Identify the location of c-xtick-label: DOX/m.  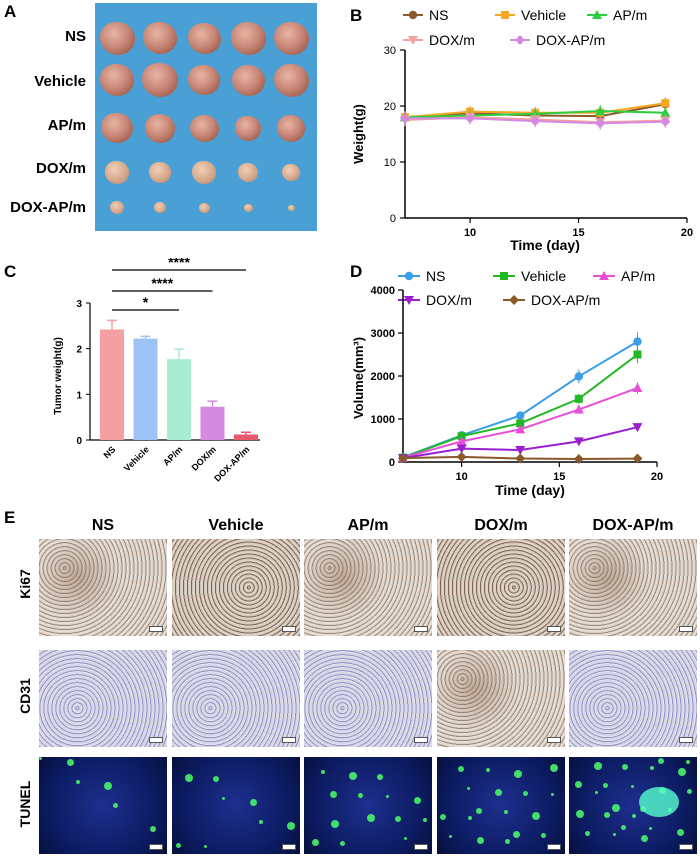
(204, 458).